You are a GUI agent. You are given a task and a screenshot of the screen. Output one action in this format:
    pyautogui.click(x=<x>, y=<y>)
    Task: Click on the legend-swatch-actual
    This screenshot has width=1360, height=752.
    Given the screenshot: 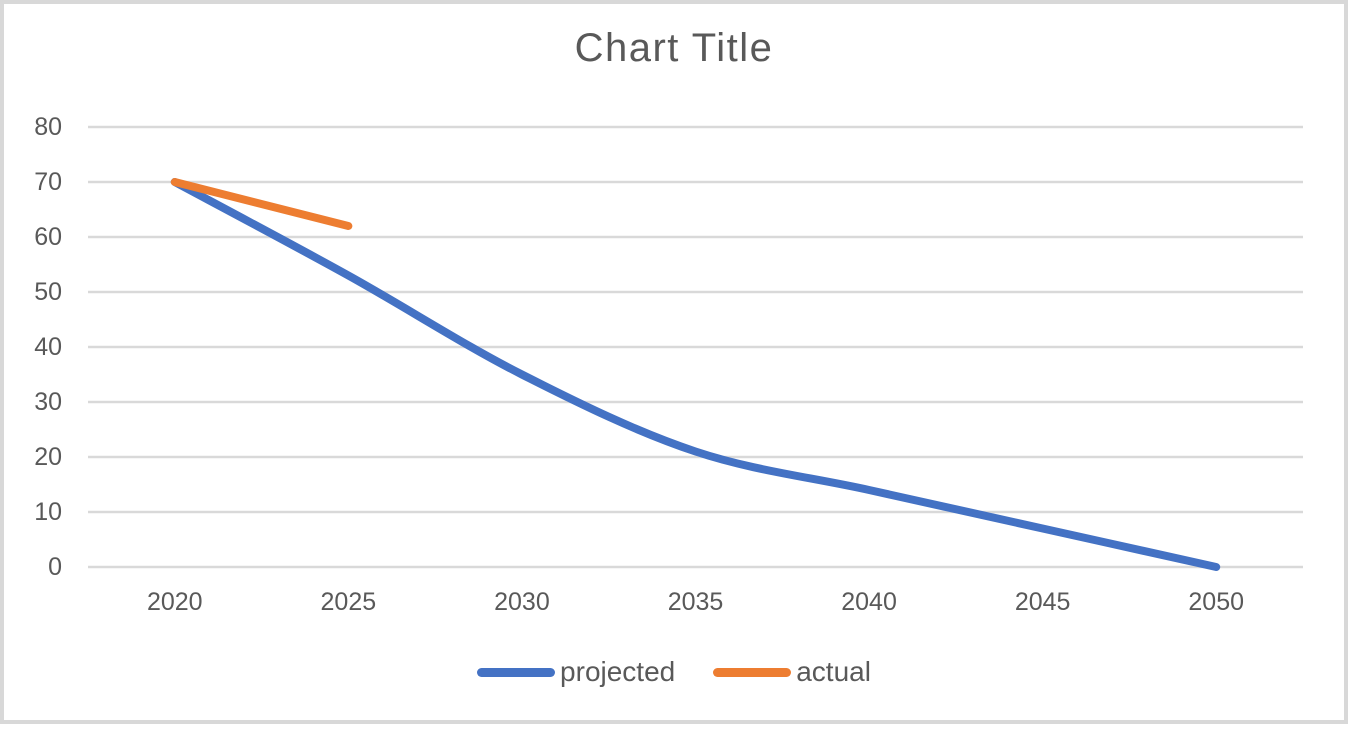 What is the action you would take?
    pyautogui.click(x=752, y=672)
    